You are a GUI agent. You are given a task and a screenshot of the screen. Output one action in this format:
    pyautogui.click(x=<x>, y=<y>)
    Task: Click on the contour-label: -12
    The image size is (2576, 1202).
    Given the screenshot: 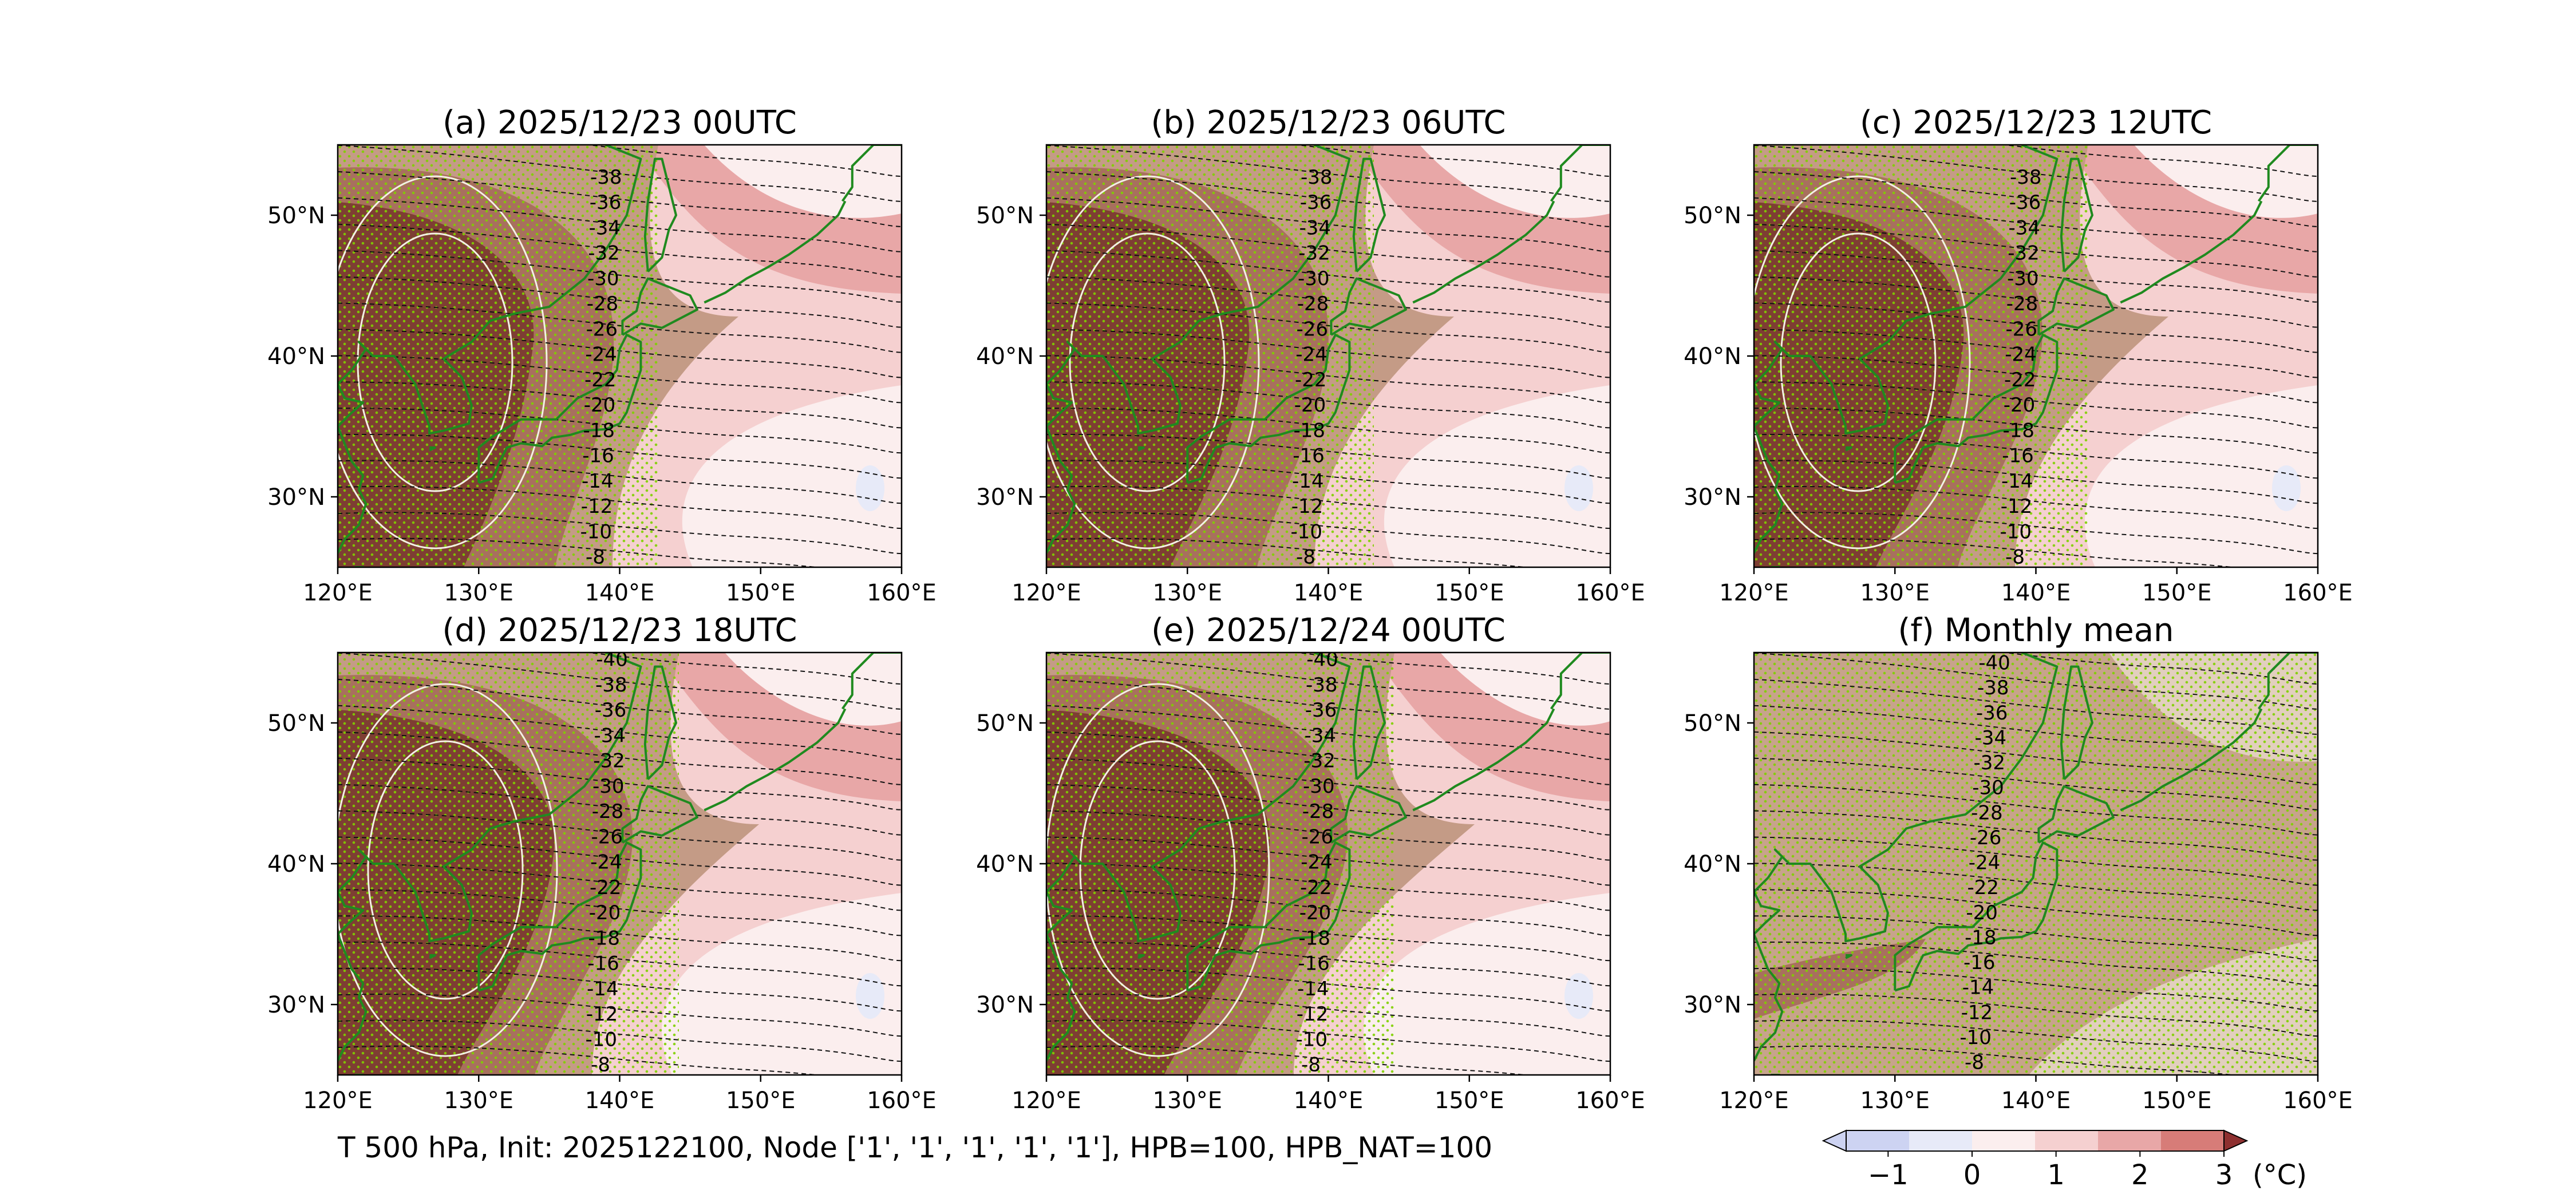 What is the action you would take?
    pyautogui.click(x=1313, y=1015)
    